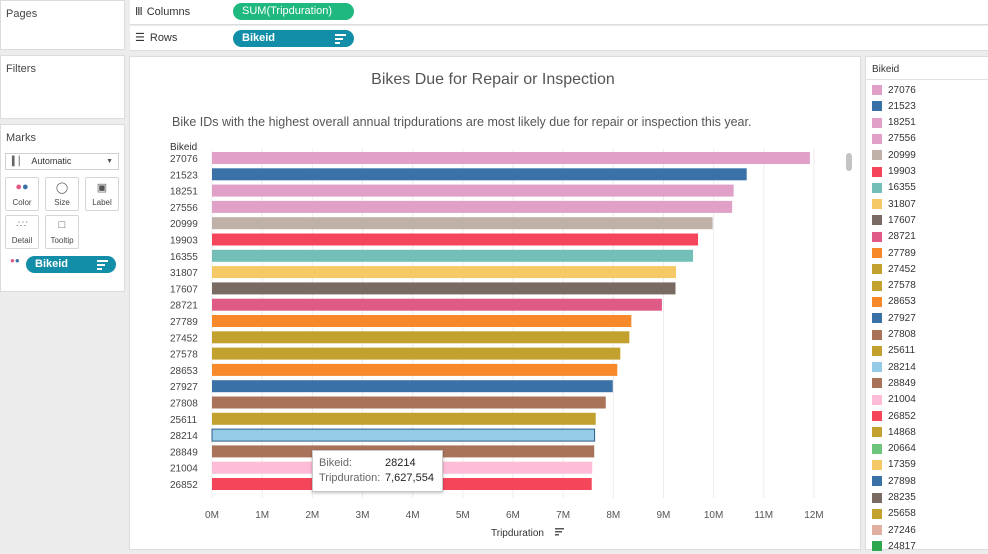  I want to click on columns-pill: SUM(Tripduration), so click(293, 11).